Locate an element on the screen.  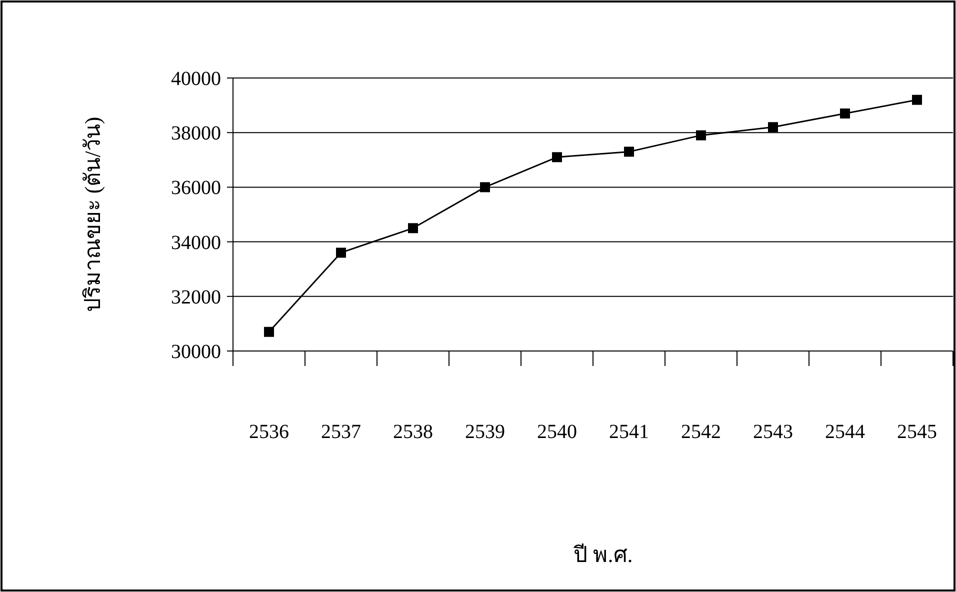
y-axis-title: ปริมาณขยะ (ตัน/วัน) is located at coordinates (92, 214).